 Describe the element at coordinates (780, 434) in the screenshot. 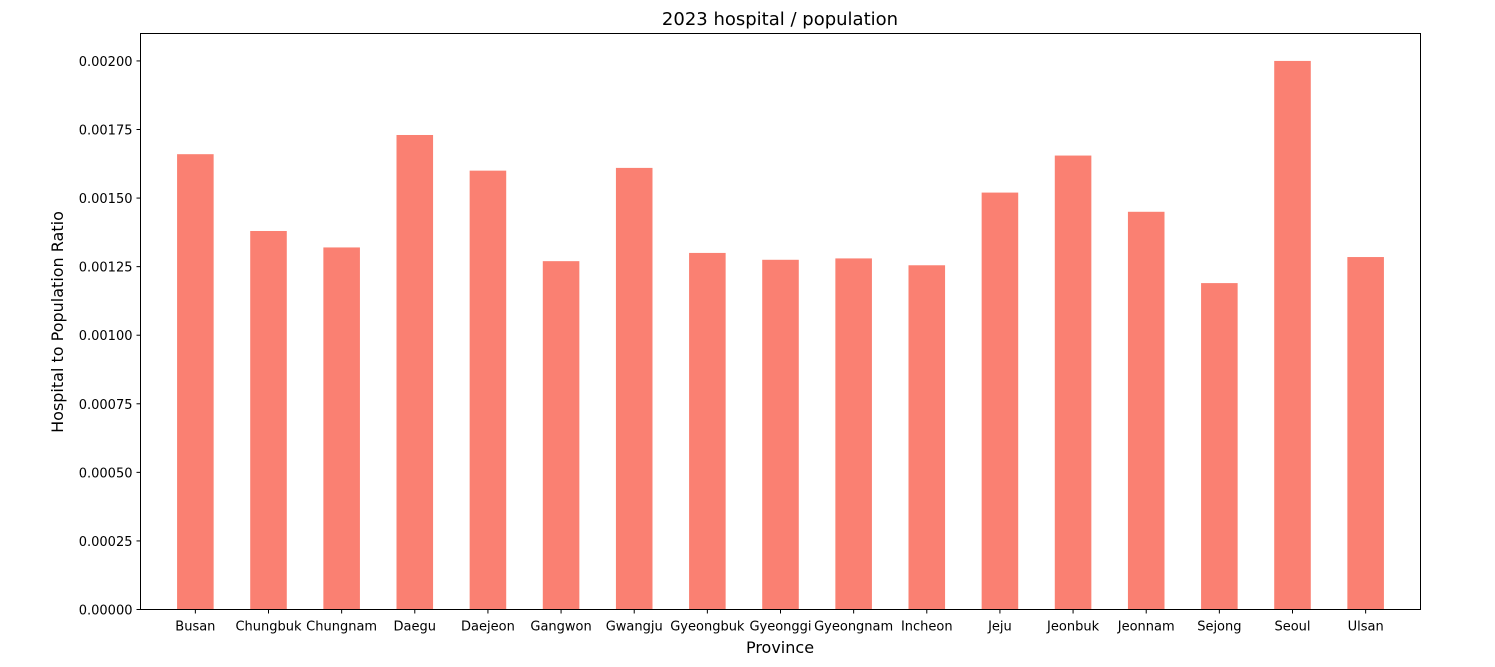

I see `bar-gyeonggi` at that location.